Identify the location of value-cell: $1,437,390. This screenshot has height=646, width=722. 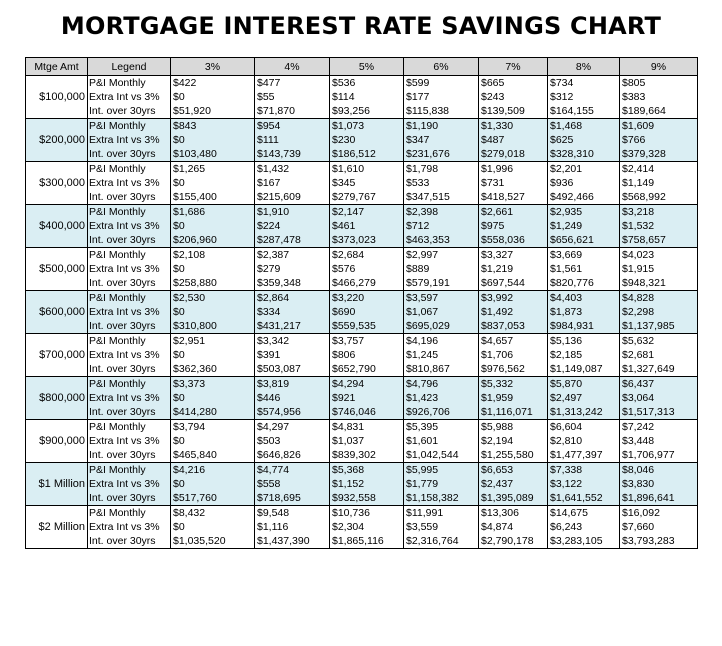
(292, 541).